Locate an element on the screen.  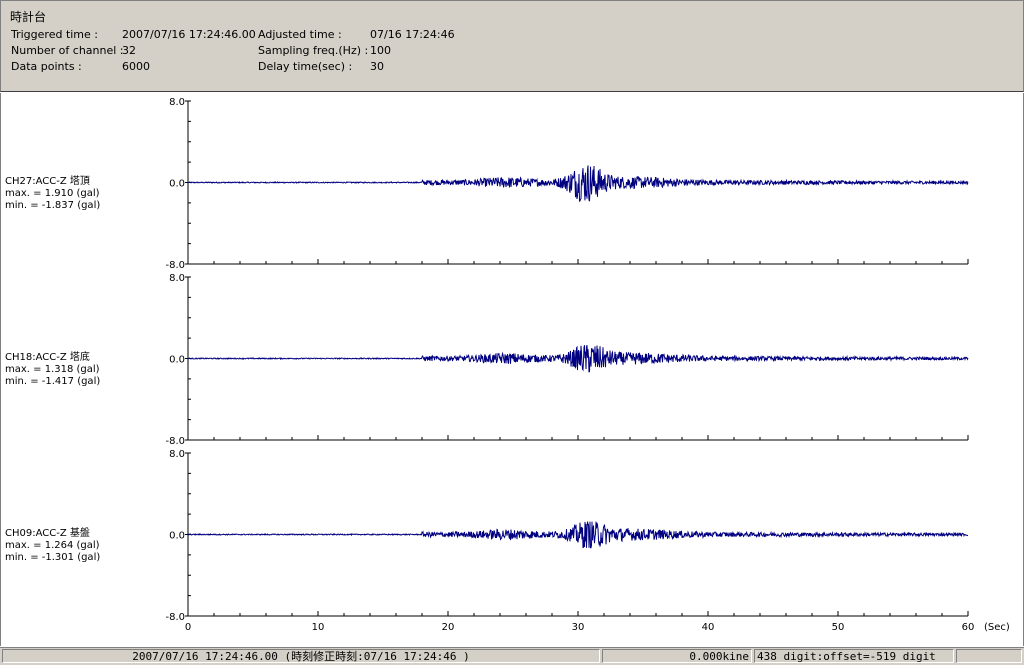
panel-3-waveform is located at coordinates (578, 535).